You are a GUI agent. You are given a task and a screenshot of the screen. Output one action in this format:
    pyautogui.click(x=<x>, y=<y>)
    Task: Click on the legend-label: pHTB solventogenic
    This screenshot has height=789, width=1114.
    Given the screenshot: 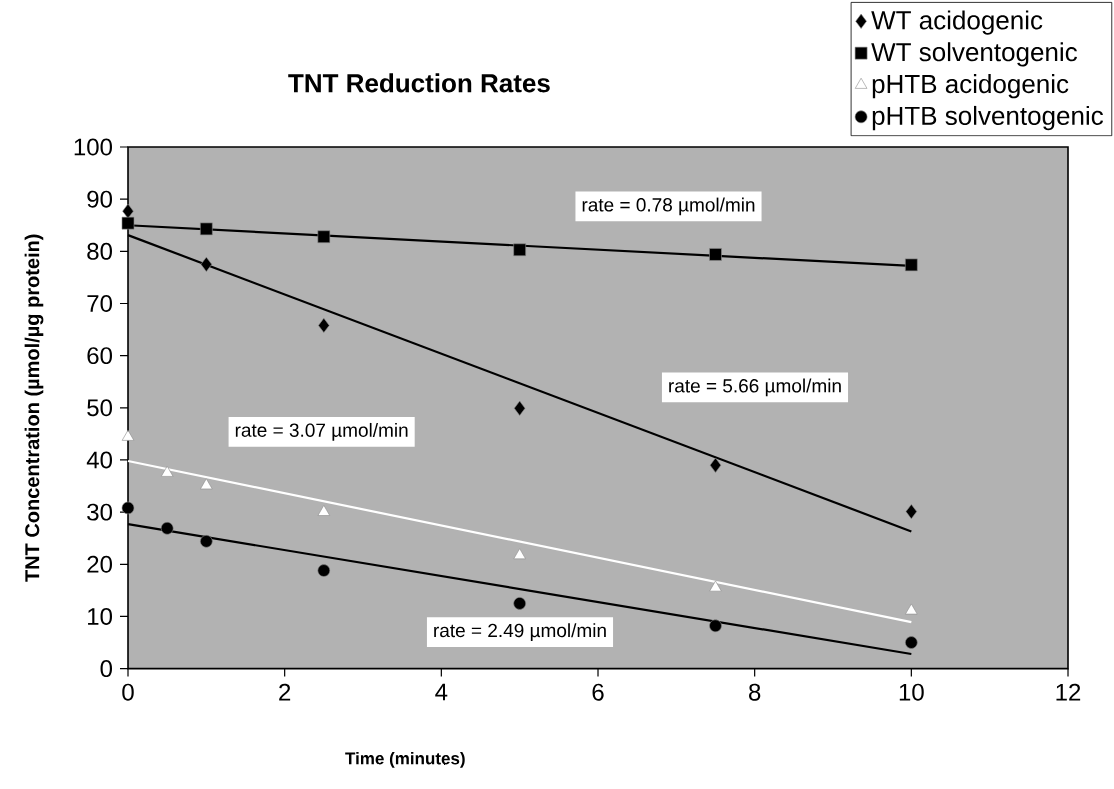 What is the action you would take?
    pyautogui.click(x=988, y=118)
    